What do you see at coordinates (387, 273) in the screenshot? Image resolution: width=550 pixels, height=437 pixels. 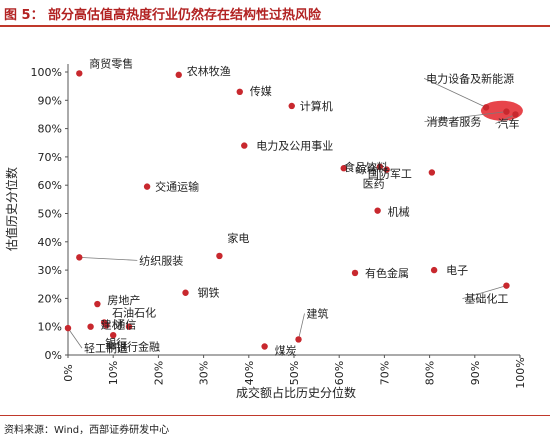 I see `point-label: 有色金属` at bounding box center [387, 273].